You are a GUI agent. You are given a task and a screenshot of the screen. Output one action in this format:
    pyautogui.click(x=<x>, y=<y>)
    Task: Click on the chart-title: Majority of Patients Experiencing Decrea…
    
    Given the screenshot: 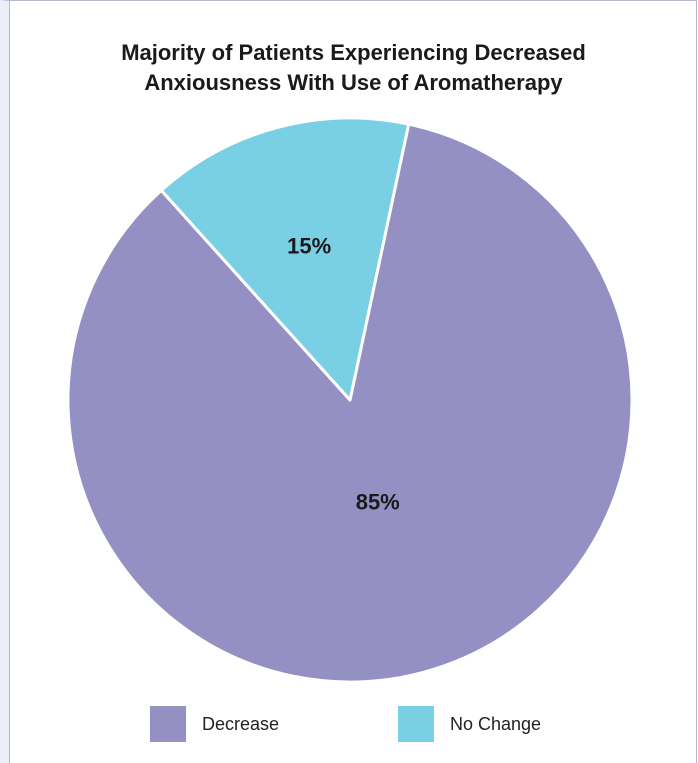 What is the action you would take?
    pyautogui.click(x=353, y=68)
    